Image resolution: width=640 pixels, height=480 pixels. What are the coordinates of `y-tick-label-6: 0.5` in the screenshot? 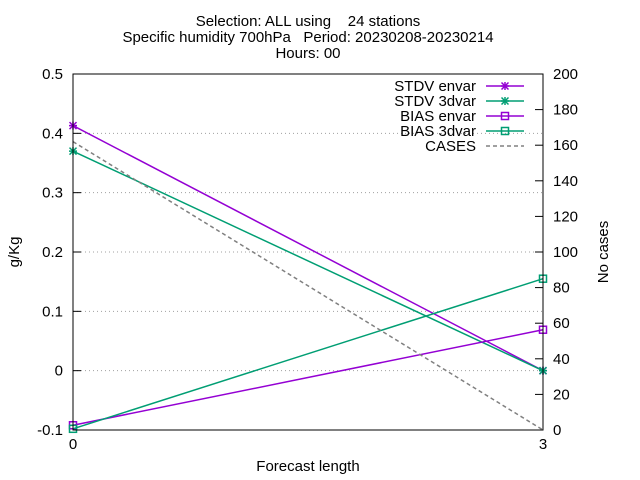 It's located at (52, 74).